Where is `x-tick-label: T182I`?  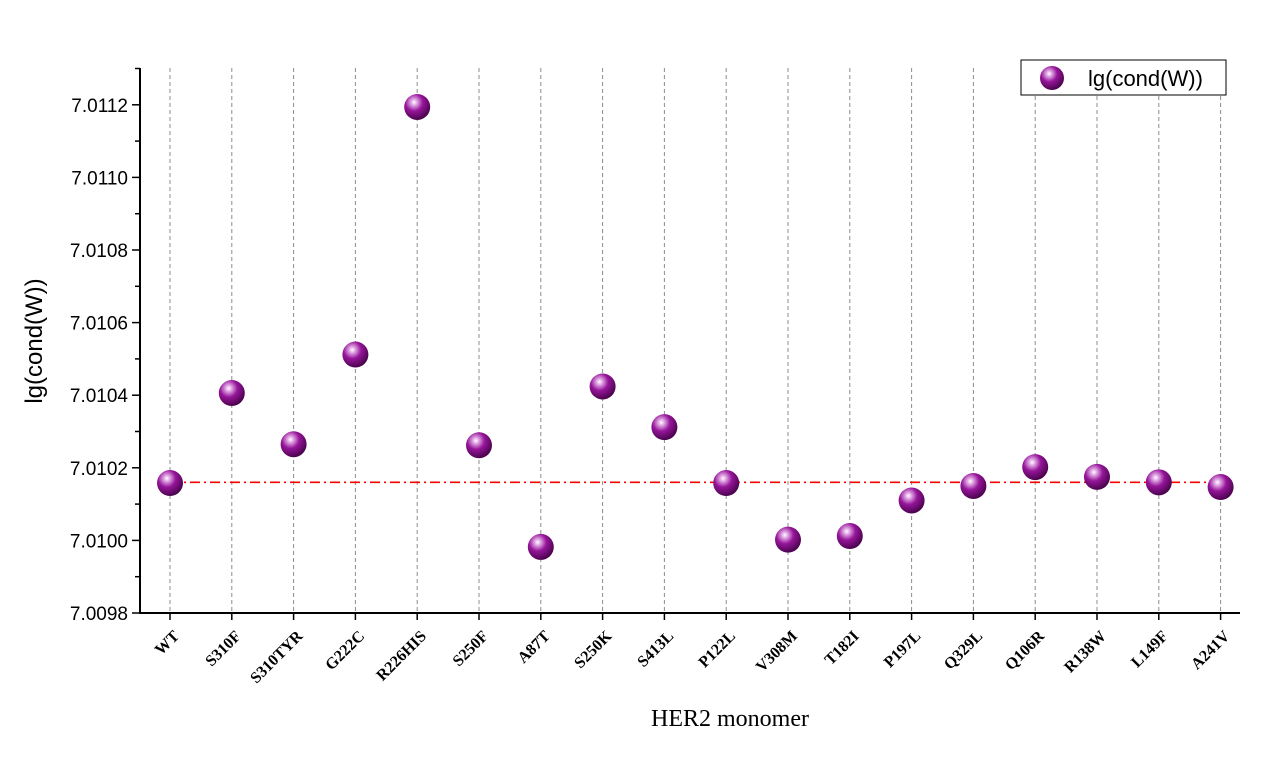 x-tick-label: T182I is located at coordinates (842, 648).